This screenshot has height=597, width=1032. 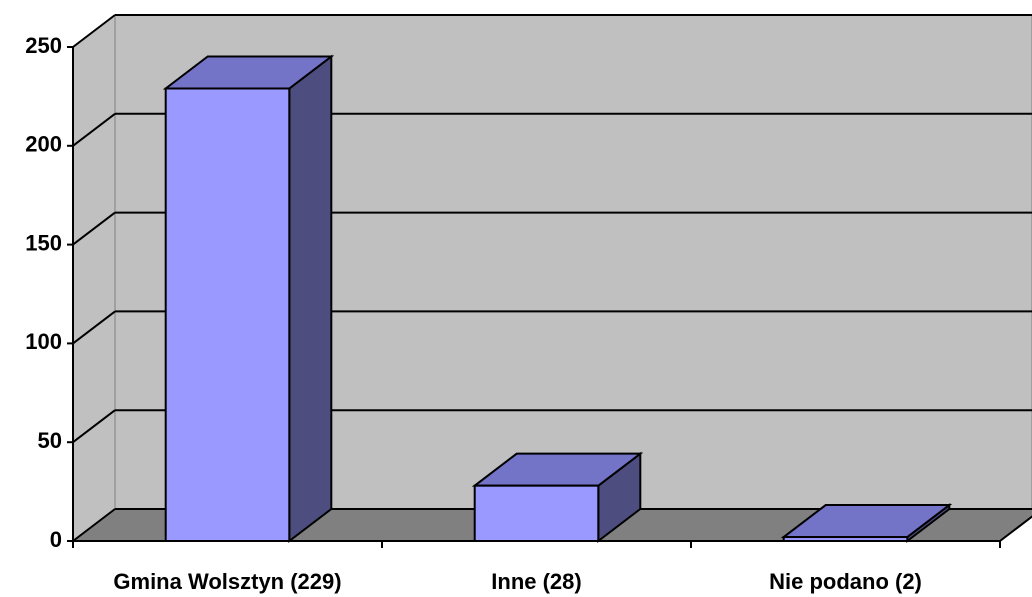 I want to click on y-tick-label: 0, so click(x=56, y=539).